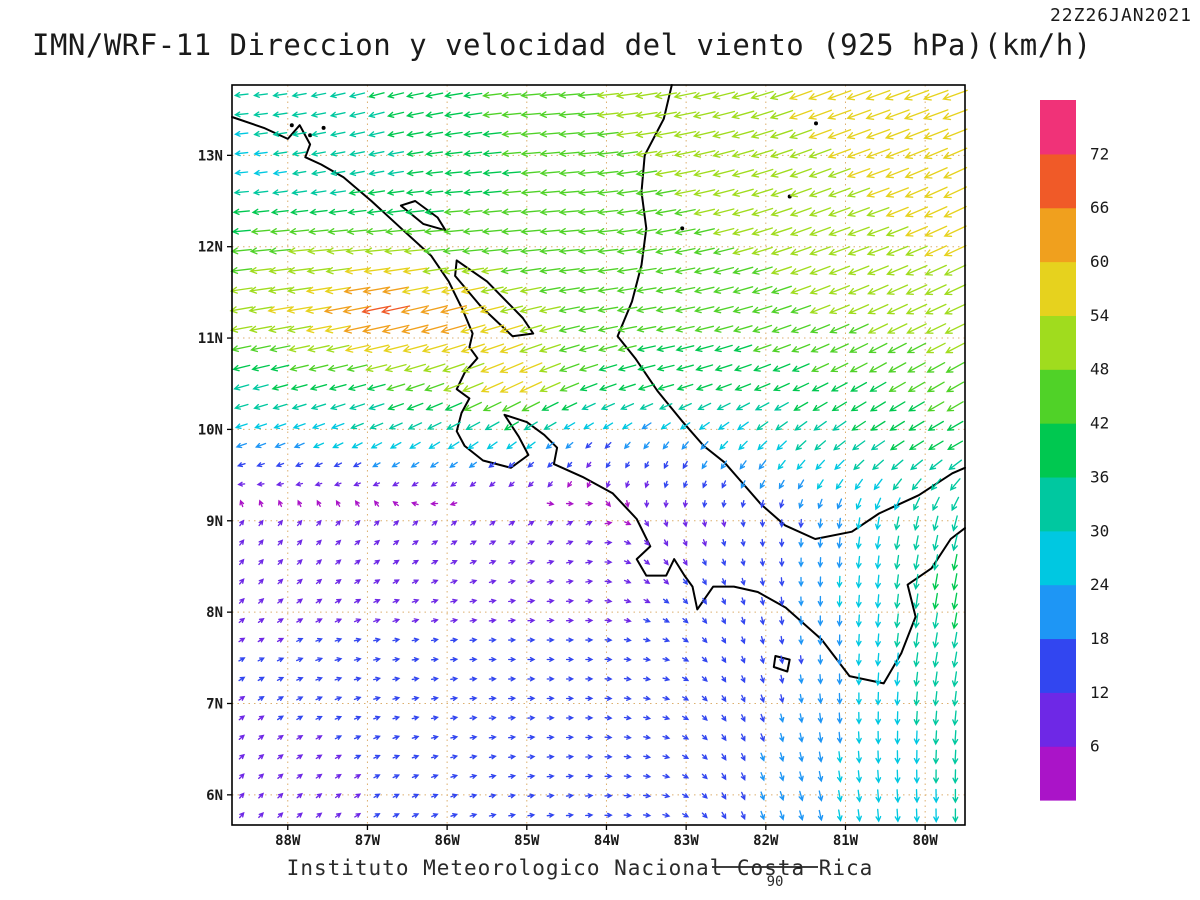  What do you see at coordinates (1099, 207) in the screenshot?
I see `colorbar-tick: 66` at bounding box center [1099, 207].